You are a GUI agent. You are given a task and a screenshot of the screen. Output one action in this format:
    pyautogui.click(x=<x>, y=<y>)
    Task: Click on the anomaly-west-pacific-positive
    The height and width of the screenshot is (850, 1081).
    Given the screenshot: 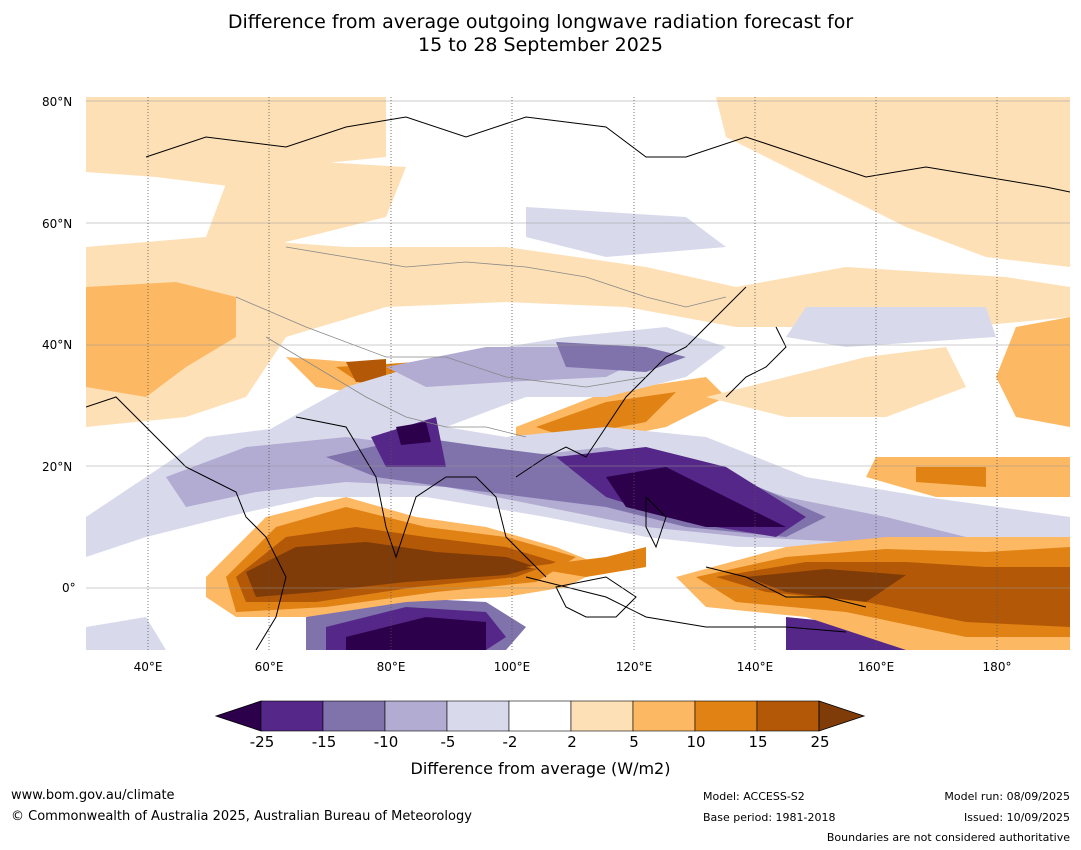 What is the action you would take?
    pyautogui.click(x=873, y=593)
    